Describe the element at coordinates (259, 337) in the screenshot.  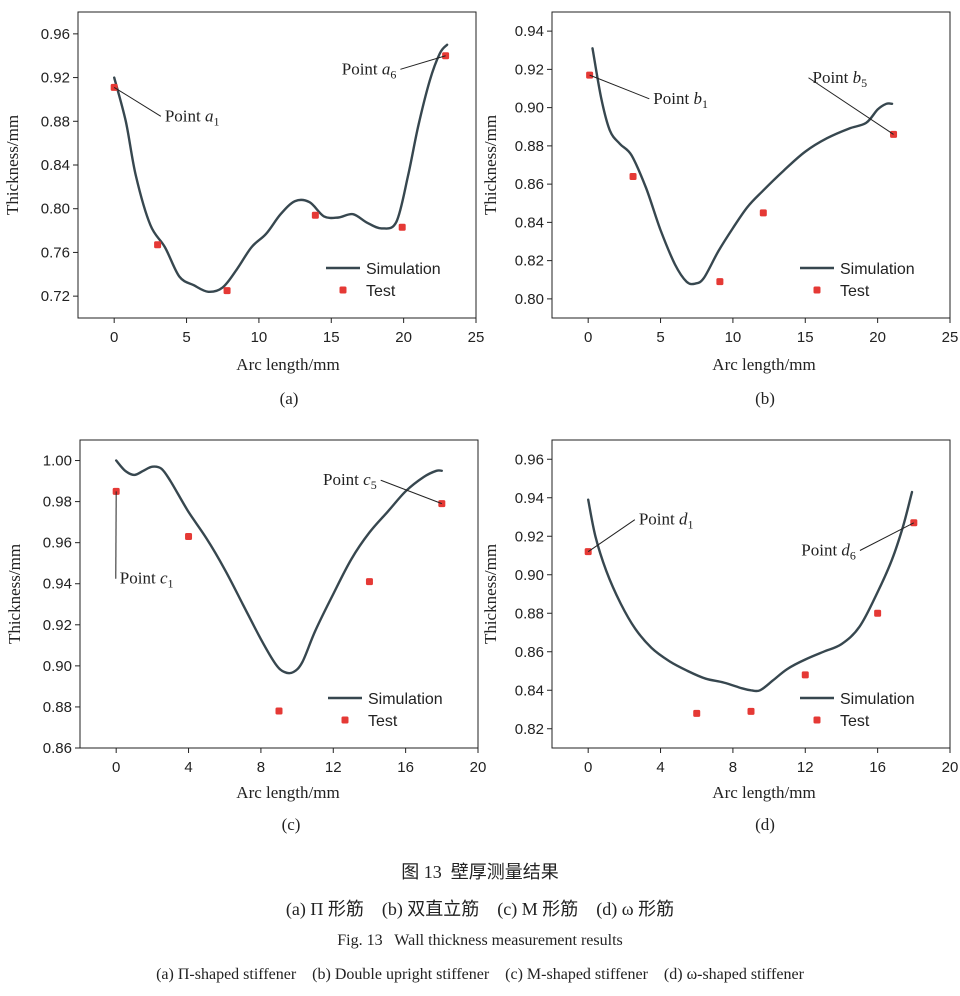
I see `x-tick-label: 10` at that location.